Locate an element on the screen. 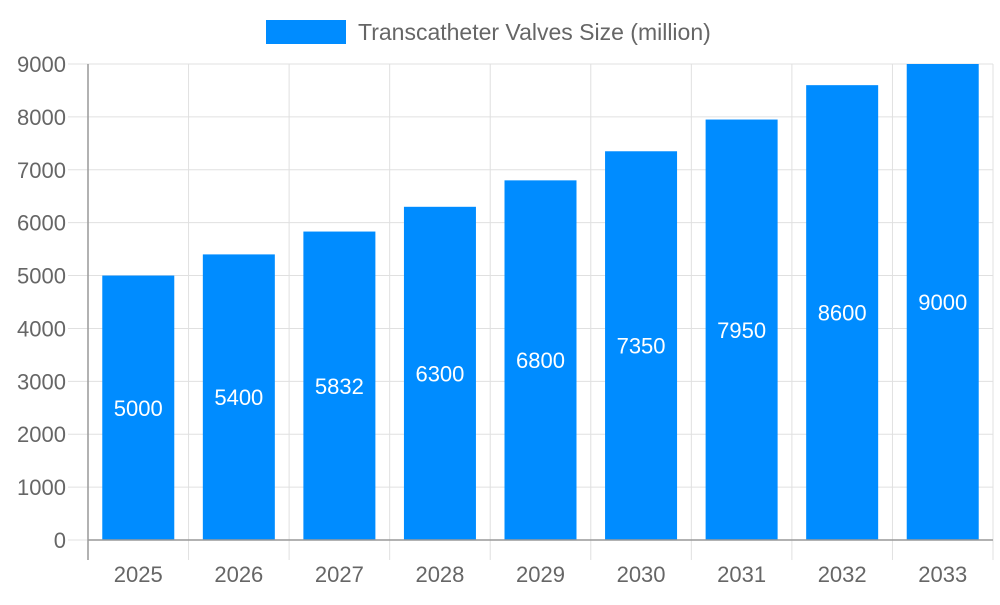 This screenshot has height=605, width=1000. y-tick-label: 8000 is located at coordinates (41, 117).